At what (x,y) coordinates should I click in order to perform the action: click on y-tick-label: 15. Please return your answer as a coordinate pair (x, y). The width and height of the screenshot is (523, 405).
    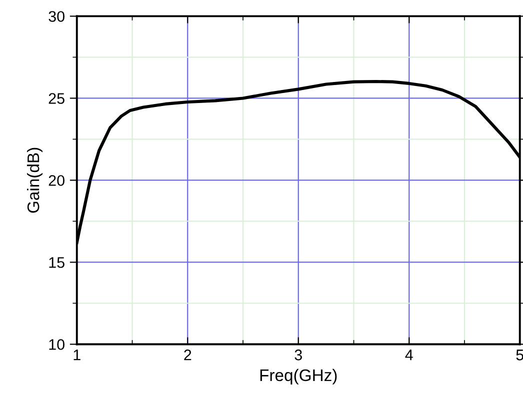
    Looking at the image, I should click on (56, 262).